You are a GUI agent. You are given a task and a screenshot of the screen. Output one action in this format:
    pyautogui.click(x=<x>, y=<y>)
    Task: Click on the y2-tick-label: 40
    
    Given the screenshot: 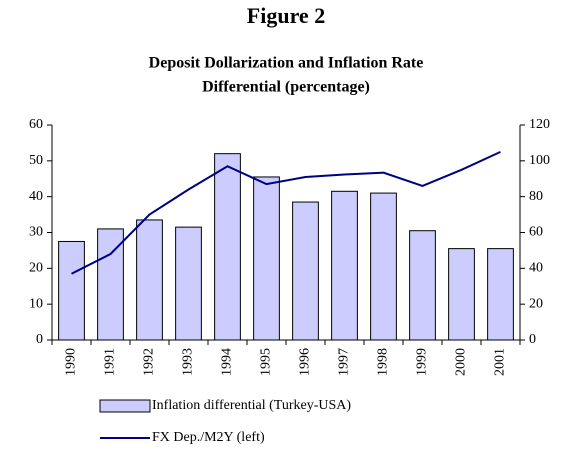 What is the action you would take?
    pyautogui.click(x=536, y=268)
    